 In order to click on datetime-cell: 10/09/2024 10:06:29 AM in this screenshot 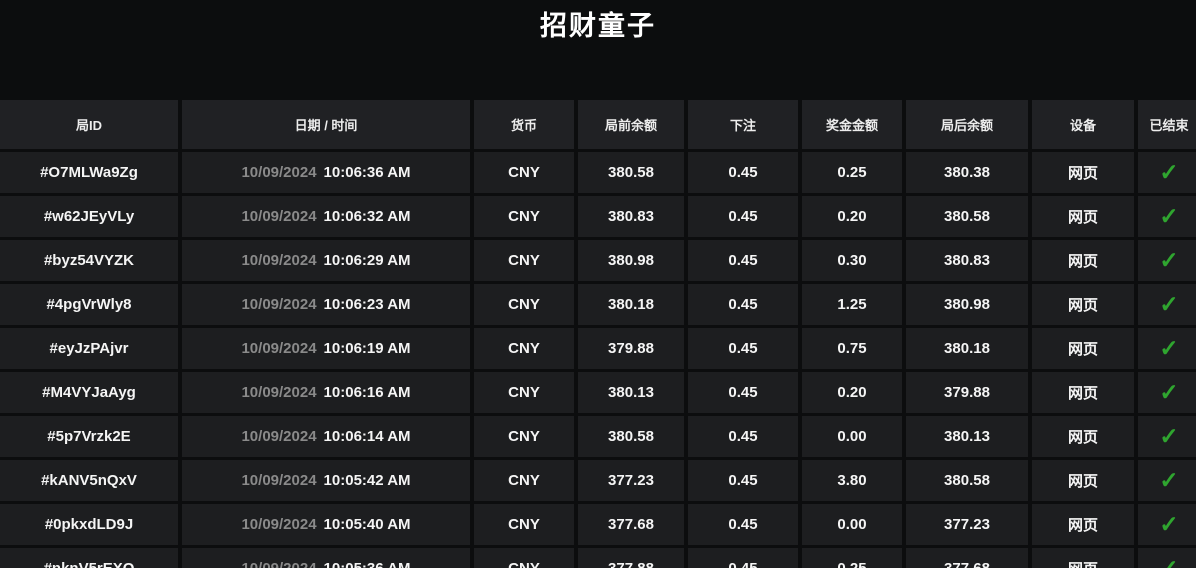, I will do `click(326, 260)`.